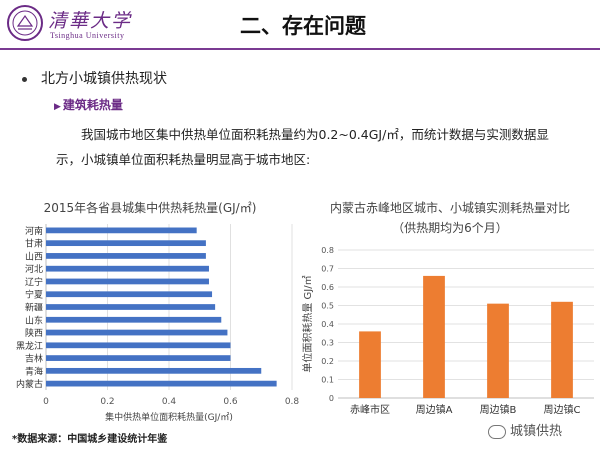 This screenshot has width=600, height=450. I want to click on paragraph-line-2: 示，小城镇单位面积耗热量明显高于城市地区:, so click(183, 159).